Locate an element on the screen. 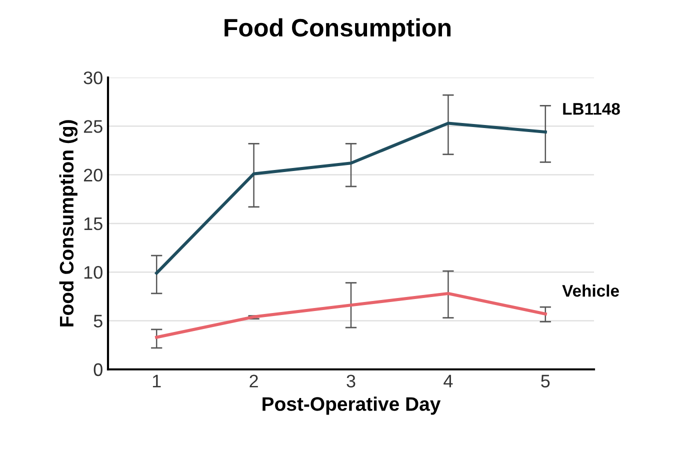 The image size is (675, 456). x-tick-label: 4 is located at coordinates (448, 381).